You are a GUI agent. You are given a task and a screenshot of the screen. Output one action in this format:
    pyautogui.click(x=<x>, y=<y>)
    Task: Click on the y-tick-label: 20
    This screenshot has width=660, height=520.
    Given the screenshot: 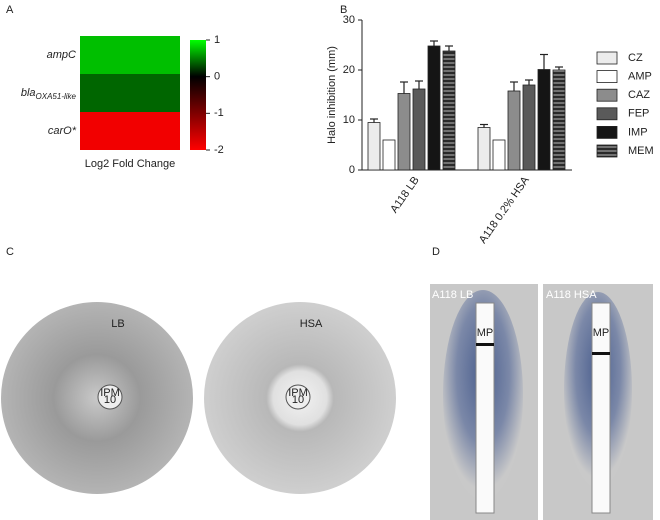 What is the action you would take?
    pyautogui.click(x=349, y=70)
    